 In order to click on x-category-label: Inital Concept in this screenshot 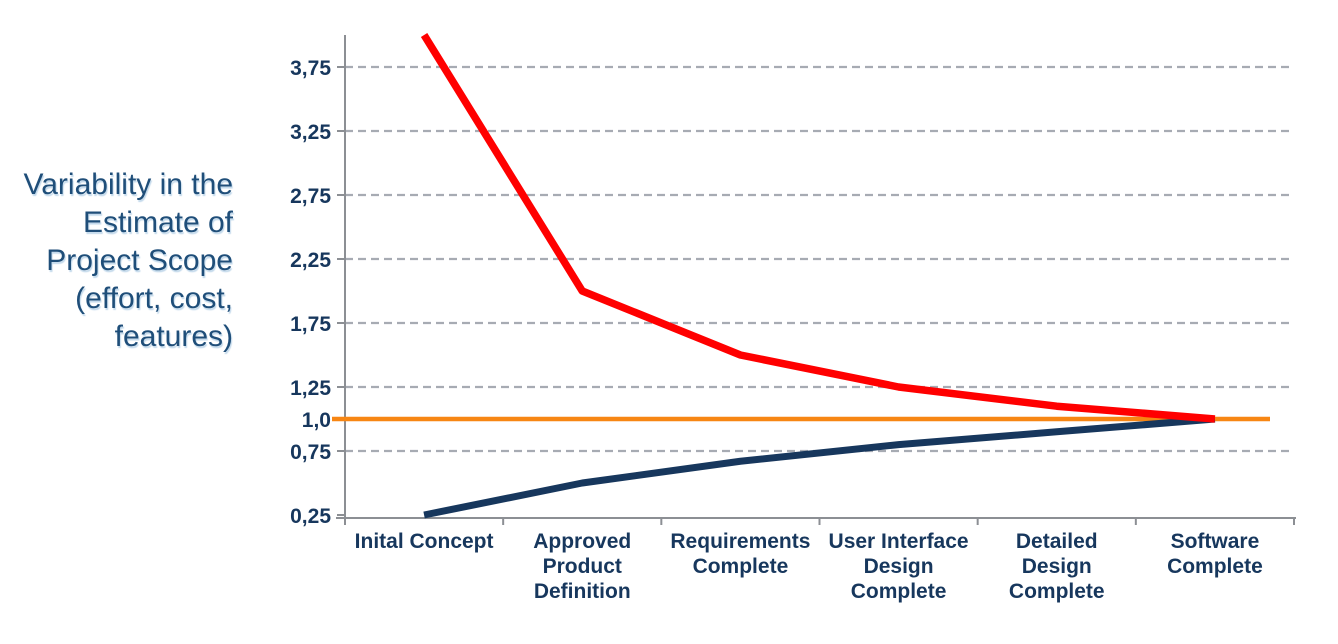, I will do `click(424, 541)`.